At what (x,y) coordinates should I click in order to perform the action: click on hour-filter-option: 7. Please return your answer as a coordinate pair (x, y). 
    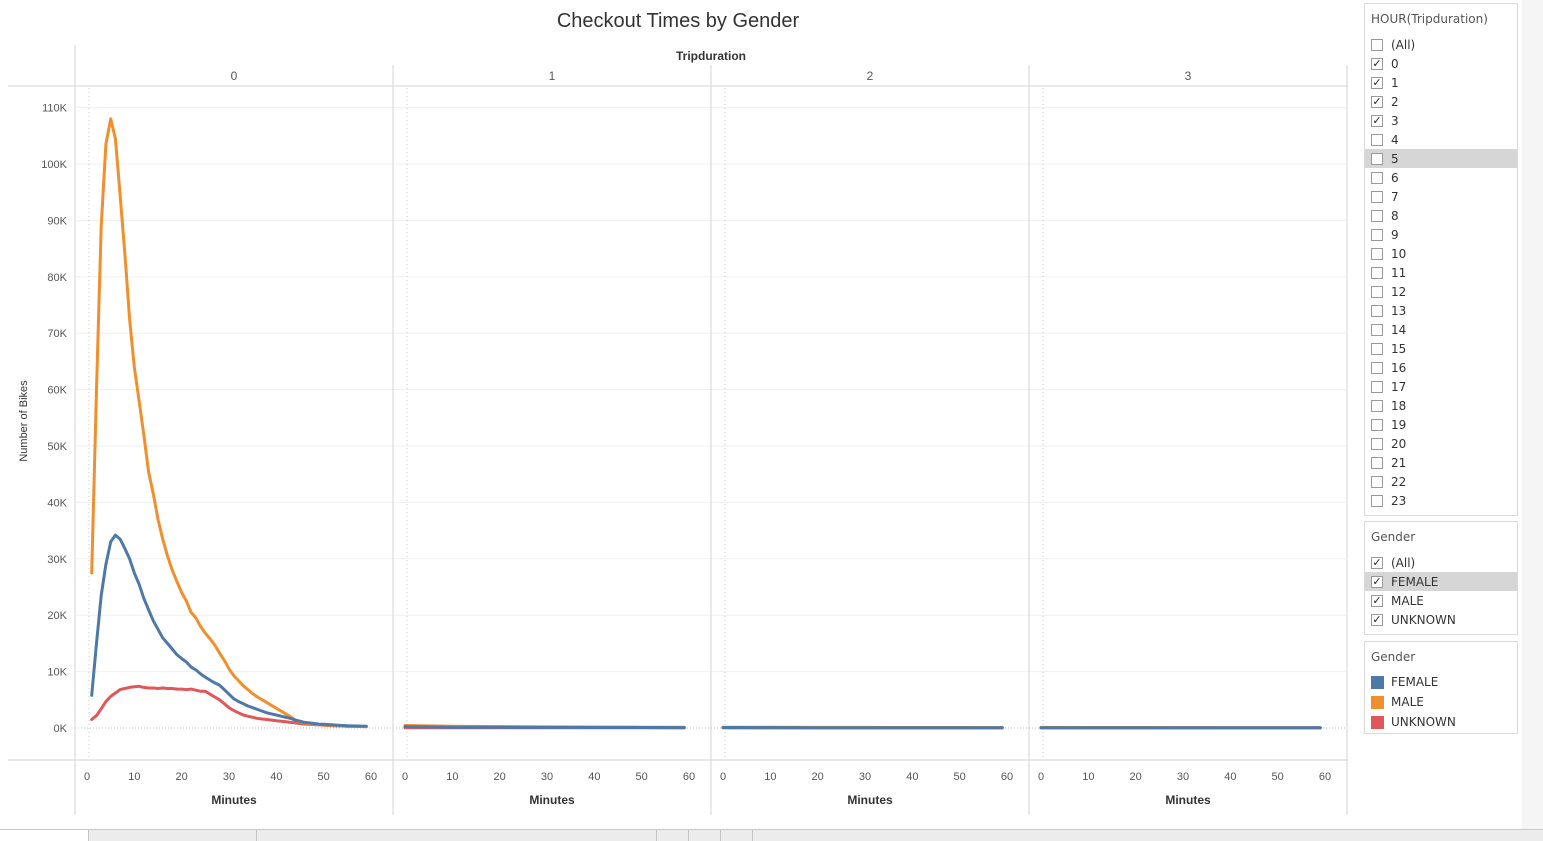
    Looking at the image, I should click on (1441, 196).